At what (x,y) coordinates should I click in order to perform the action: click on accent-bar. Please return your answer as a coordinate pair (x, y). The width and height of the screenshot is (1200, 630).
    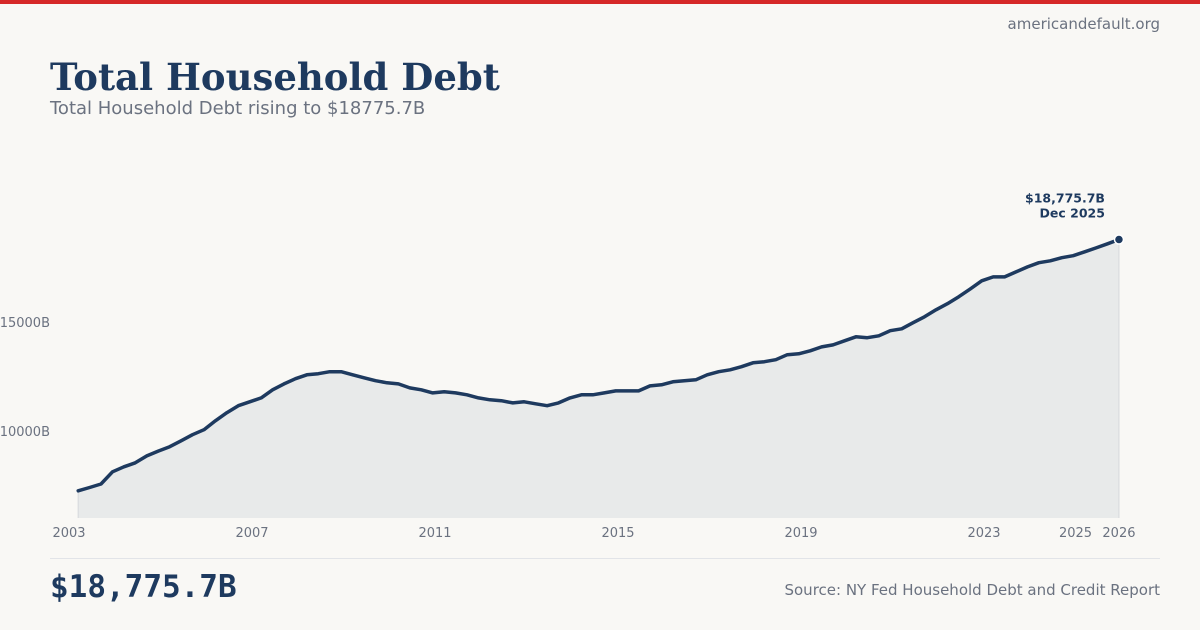
    Looking at the image, I should click on (600, 2).